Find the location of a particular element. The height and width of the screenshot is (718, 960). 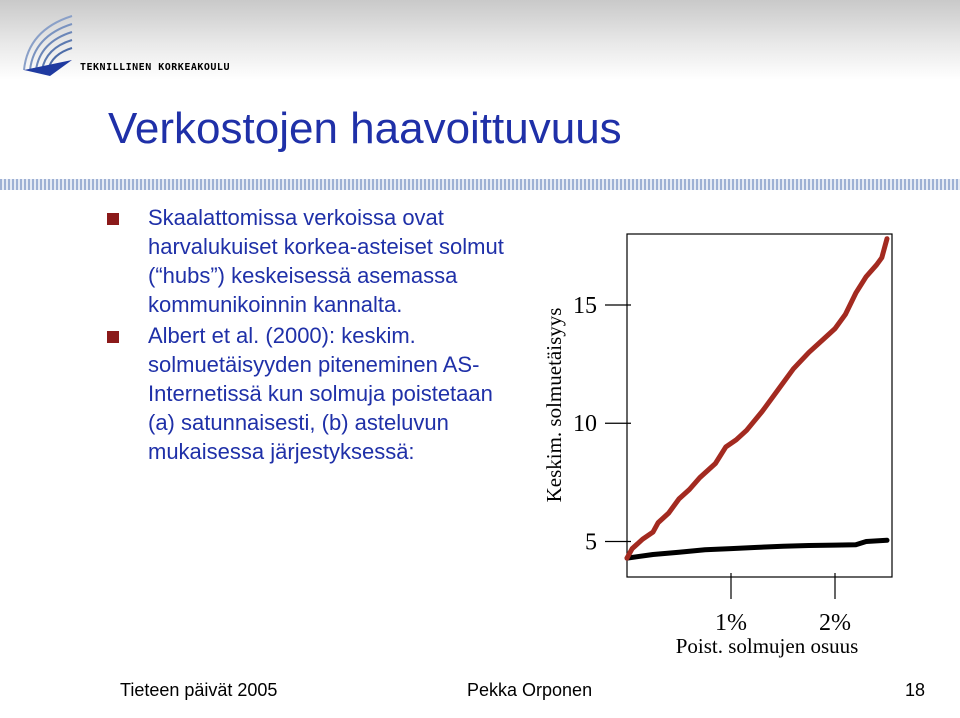

footer-event: Tieteen päivät 2005 is located at coordinates (199, 690).